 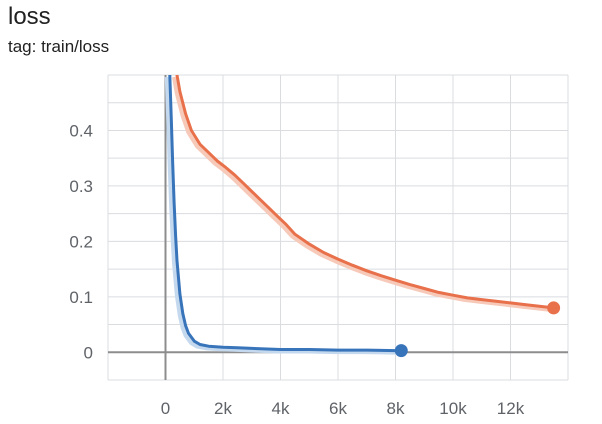 What do you see at coordinates (453, 408) in the screenshot?
I see `x-tick-label: 10k` at bounding box center [453, 408].